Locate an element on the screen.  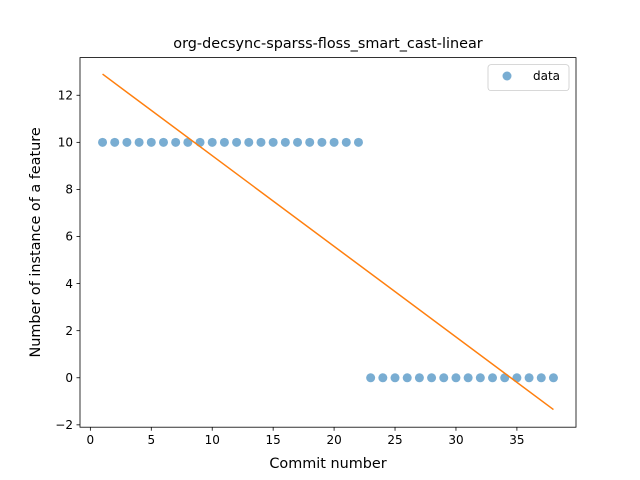
x-tick-label: 15 is located at coordinates (273, 440).